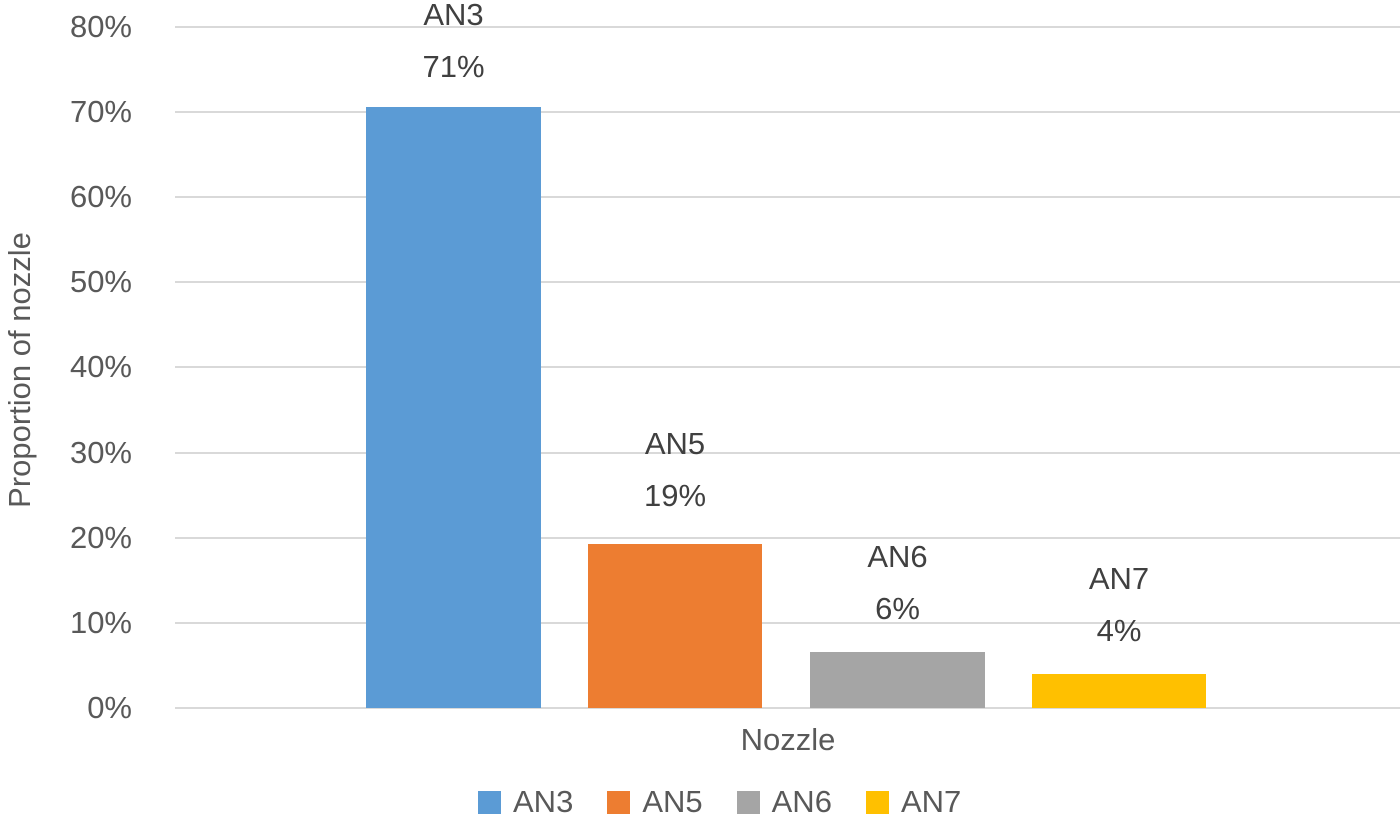 Image resolution: width=1400 pixels, height=824 pixels. Describe the element at coordinates (453, 66) in the screenshot. I see `data-label-value: 71%` at that location.